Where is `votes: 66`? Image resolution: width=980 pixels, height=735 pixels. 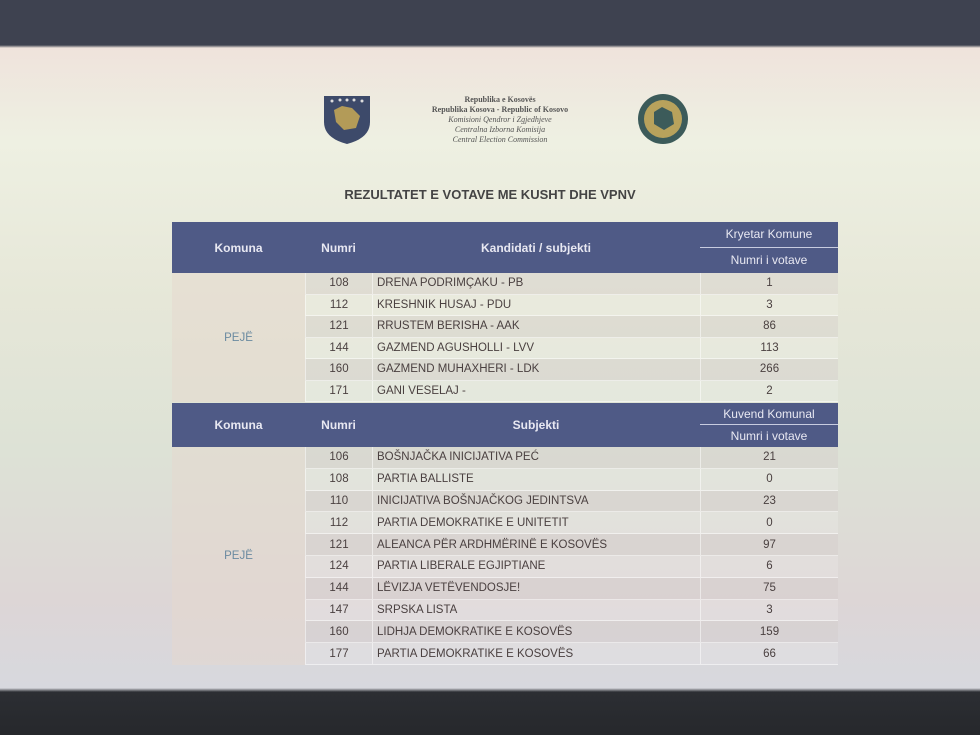
votes: 66 is located at coordinates (769, 654).